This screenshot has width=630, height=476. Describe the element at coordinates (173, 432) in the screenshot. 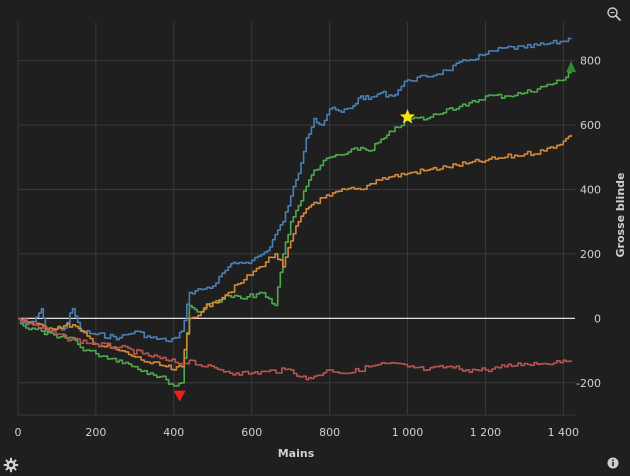

I see `x-tick-label: 400` at that location.